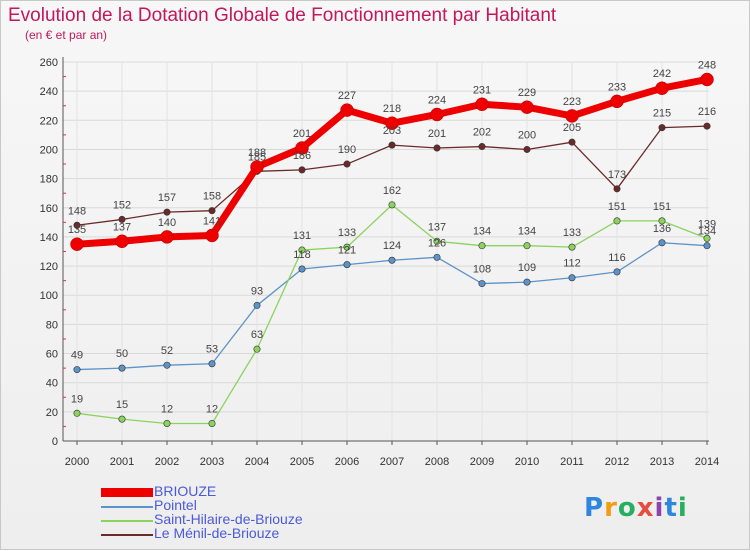 Image resolution: width=750 pixels, height=551 pixels. Describe the element at coordinates (662, 462) in the screenshot. I see `x-tick-label-2013: 2013` at that location.